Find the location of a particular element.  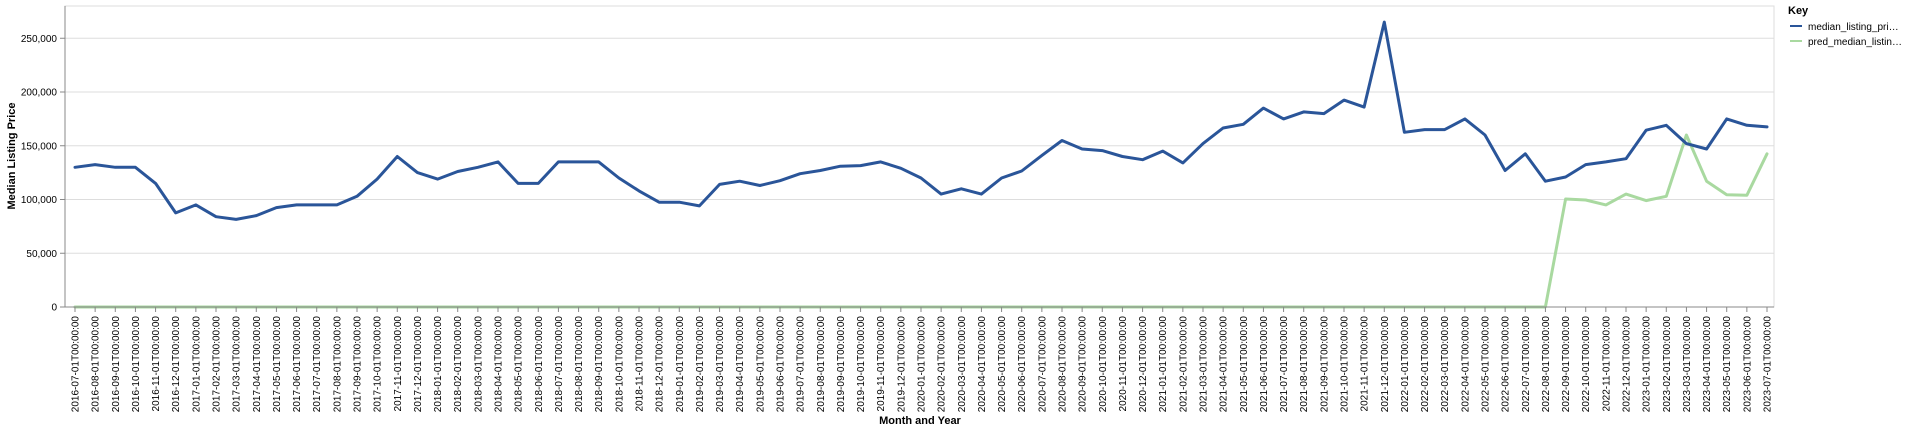

x-tick-label: 2023-03-01T00:00:00 is located at coordinates (1687, 364).